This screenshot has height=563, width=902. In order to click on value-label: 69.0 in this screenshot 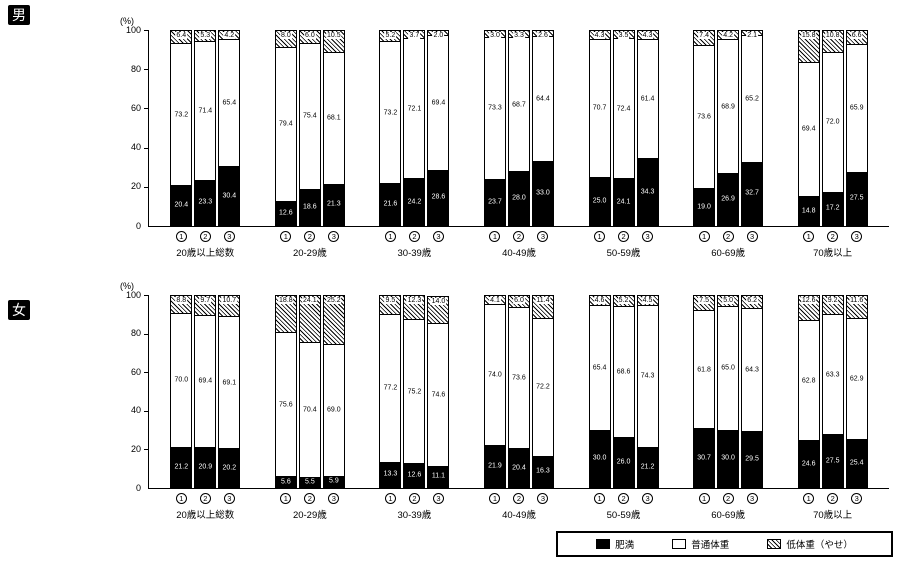, I will do `click(334, 410)`.